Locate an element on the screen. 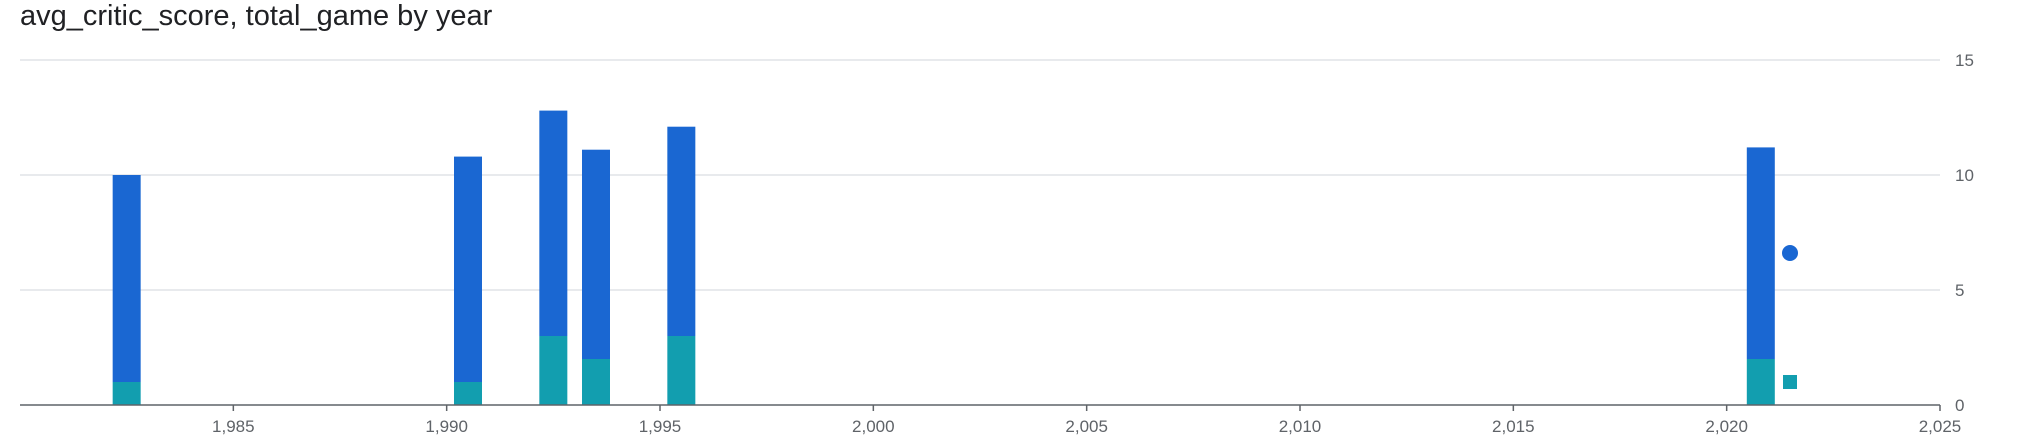 This screenshot has width=2024, height=440. x-tick-label: 1,990 is located at coordinates (446, 426).